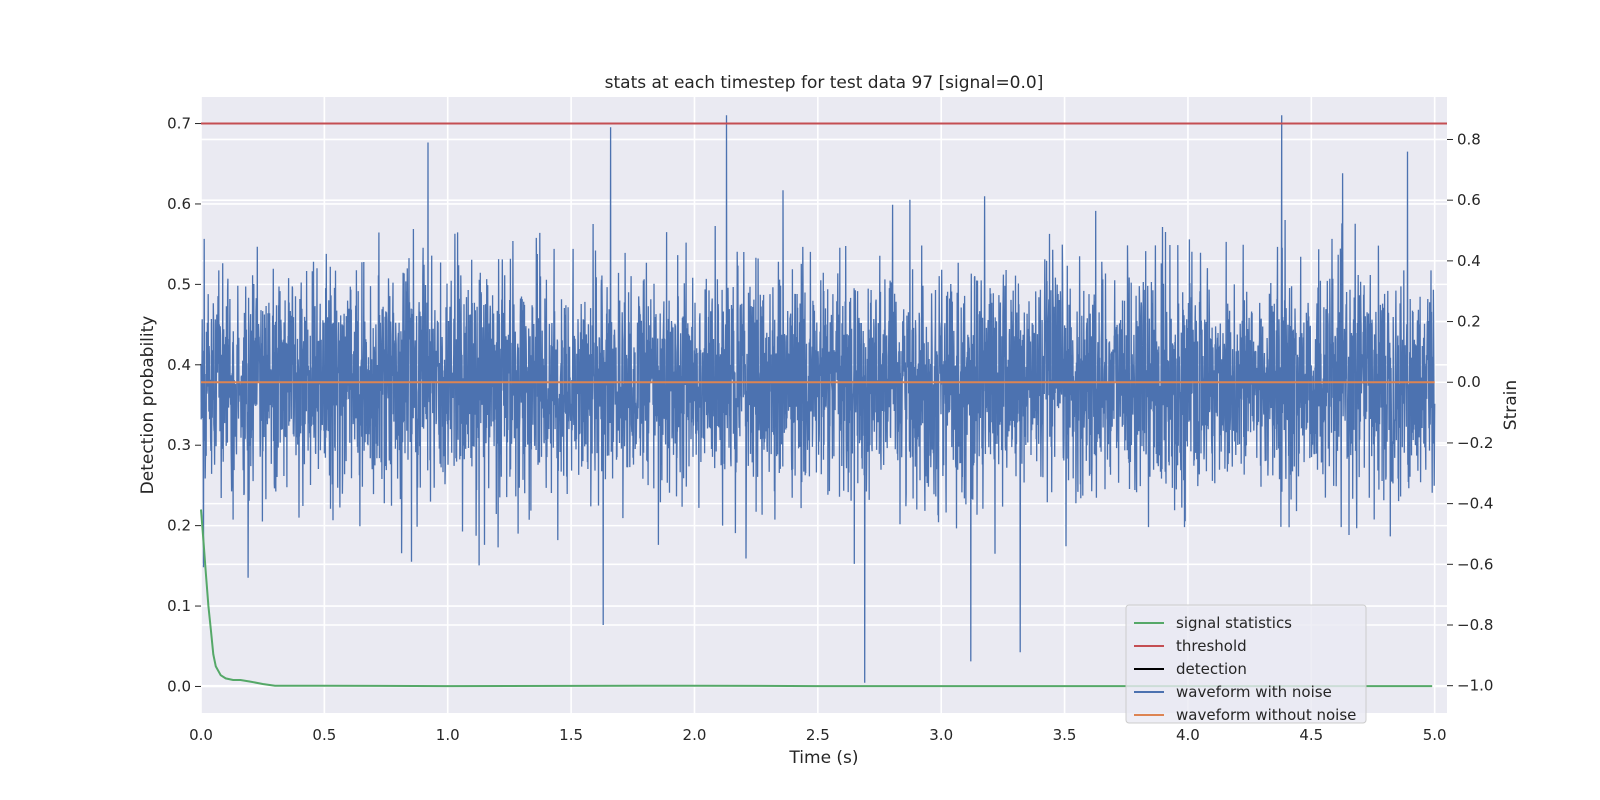 This screenshot has width=1600, height=800. What do you see at coordinates (695, 735) in the screenshot?
I see `x-tick-label: 2.0` at bounding box center [695, 735].